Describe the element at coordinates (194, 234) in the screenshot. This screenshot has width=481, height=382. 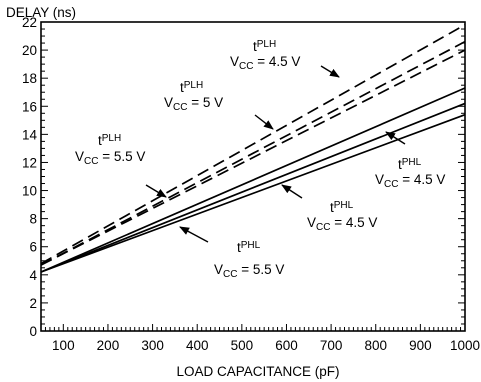
I see `arrow-tphl-5-5v` at that location.